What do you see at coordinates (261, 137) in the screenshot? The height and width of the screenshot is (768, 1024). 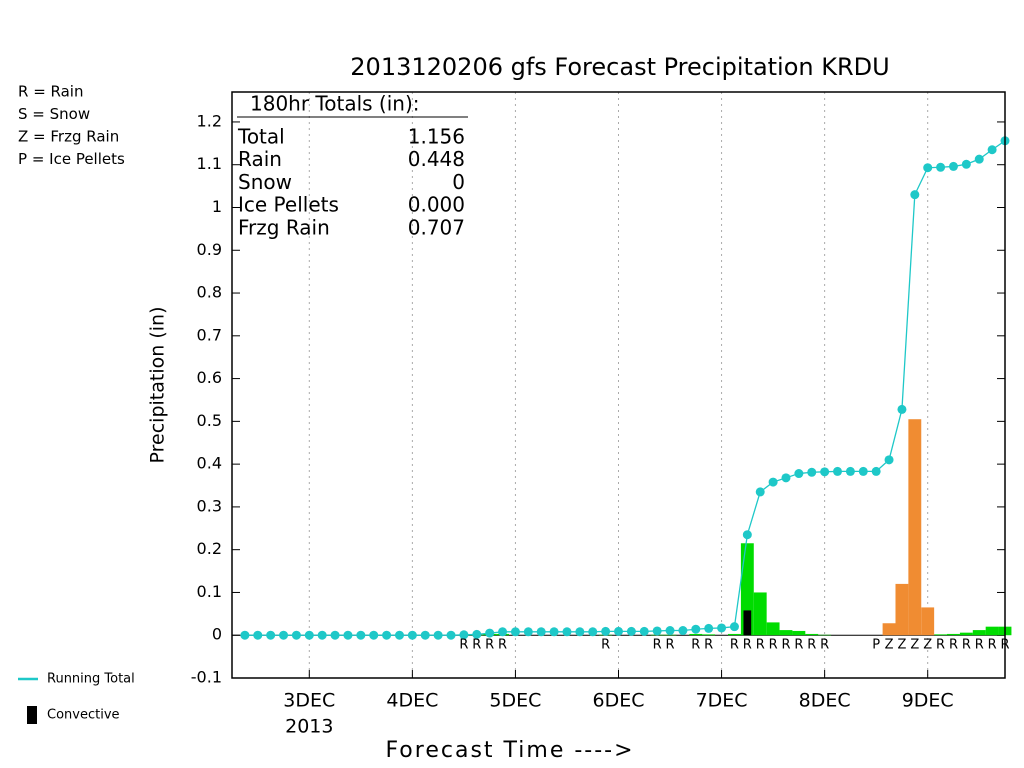 I see `totals-name: Total` at bounding box center [261, 137].